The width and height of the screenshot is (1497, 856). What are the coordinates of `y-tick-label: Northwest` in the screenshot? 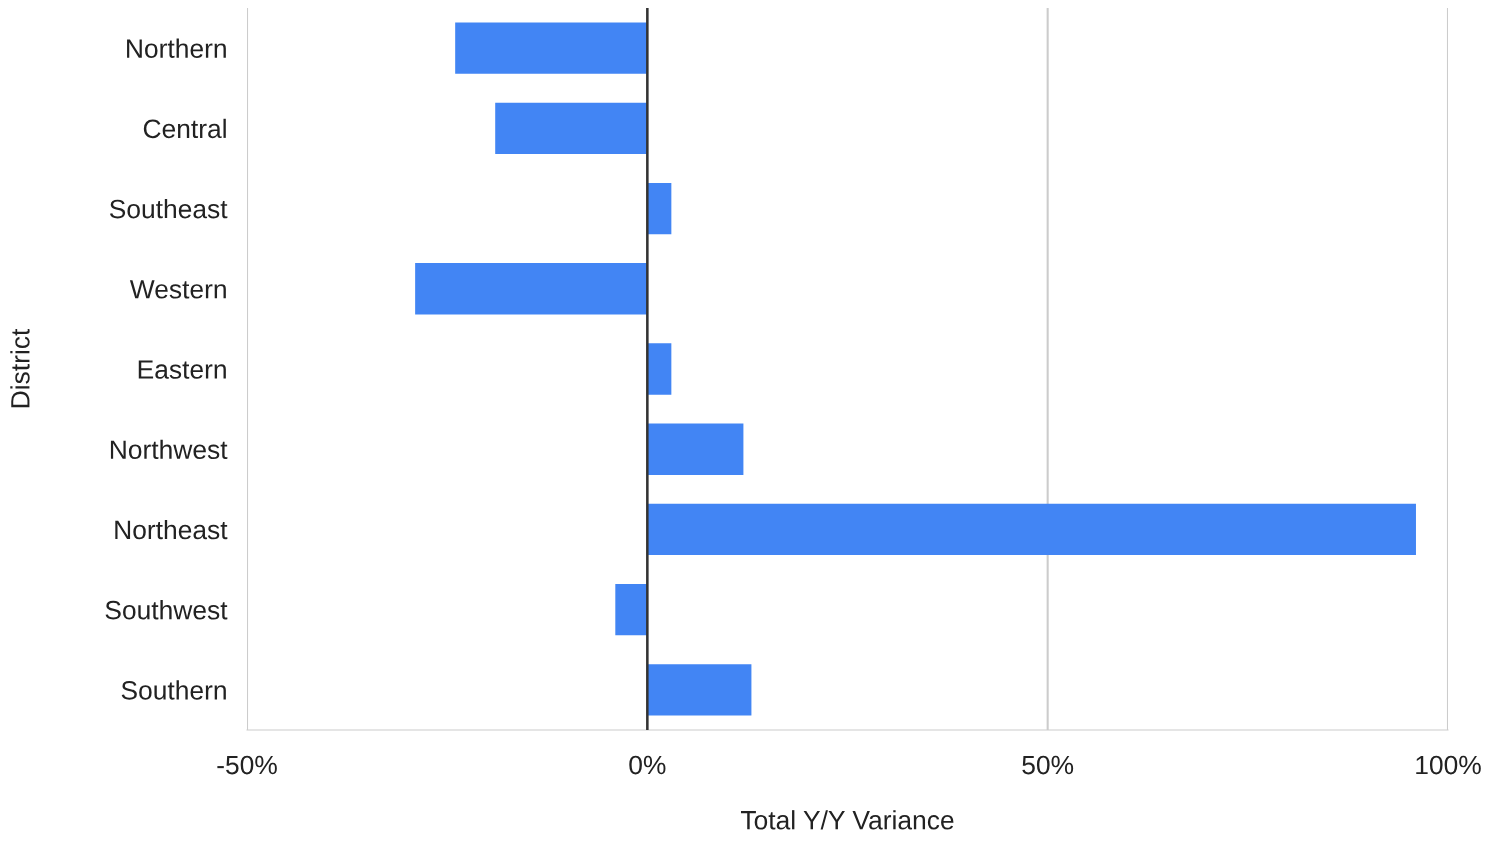 It's located at (169, 449).